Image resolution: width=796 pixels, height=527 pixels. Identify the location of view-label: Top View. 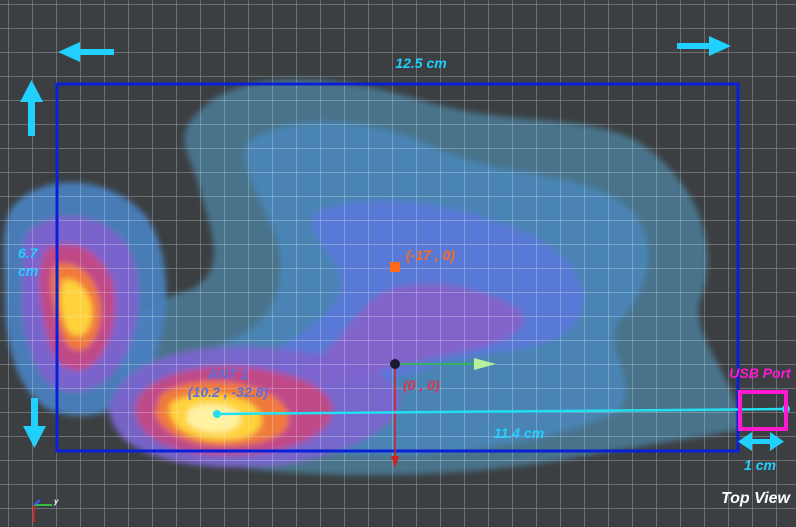
(756, 498).